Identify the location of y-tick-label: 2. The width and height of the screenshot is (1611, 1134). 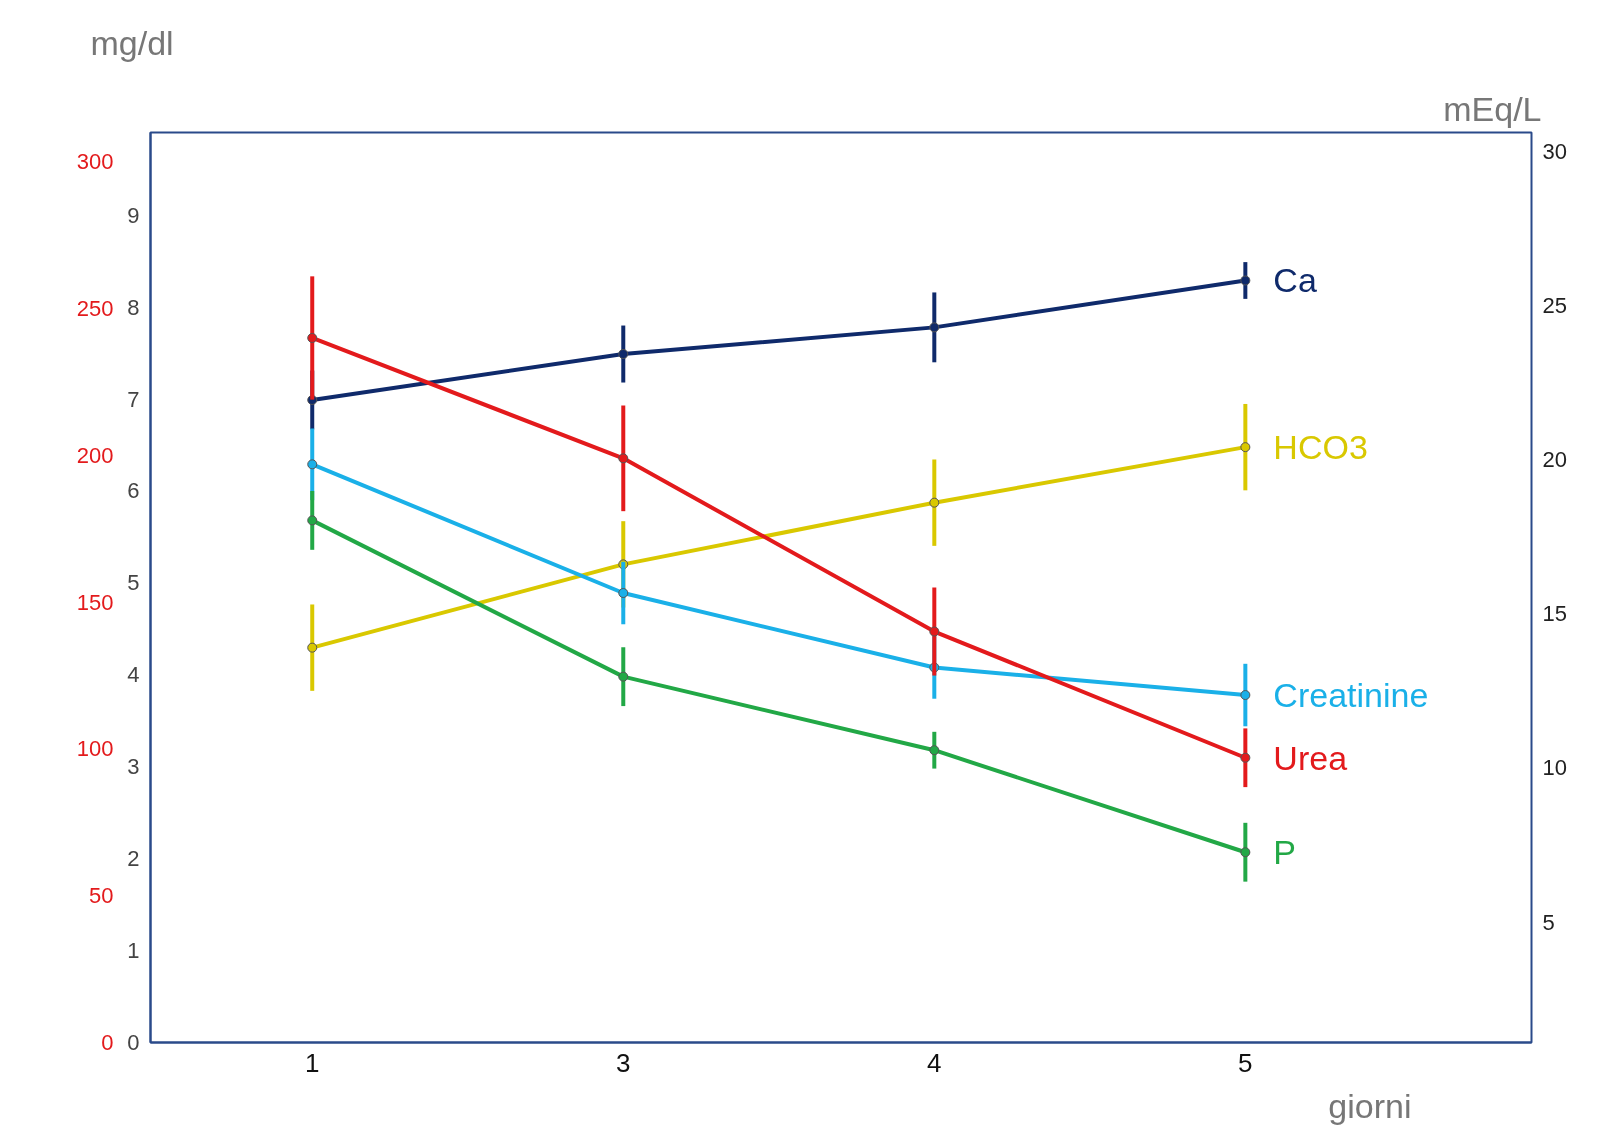
(133, 859).